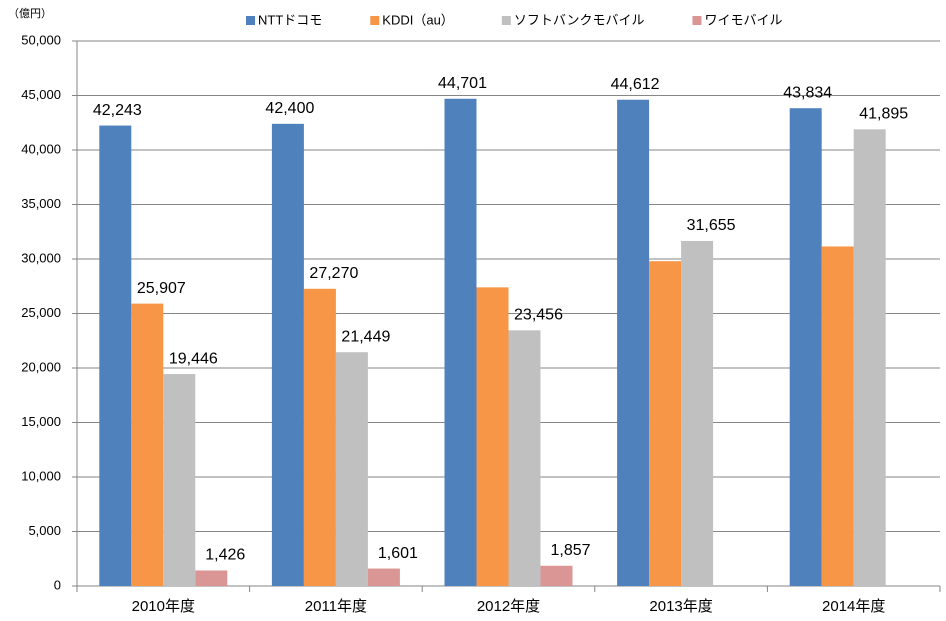 This screenshot has height=621, width=946. Describe the element at coordinates (538, 315) in the screenshot. I see `value-label: 23,456` at that location.